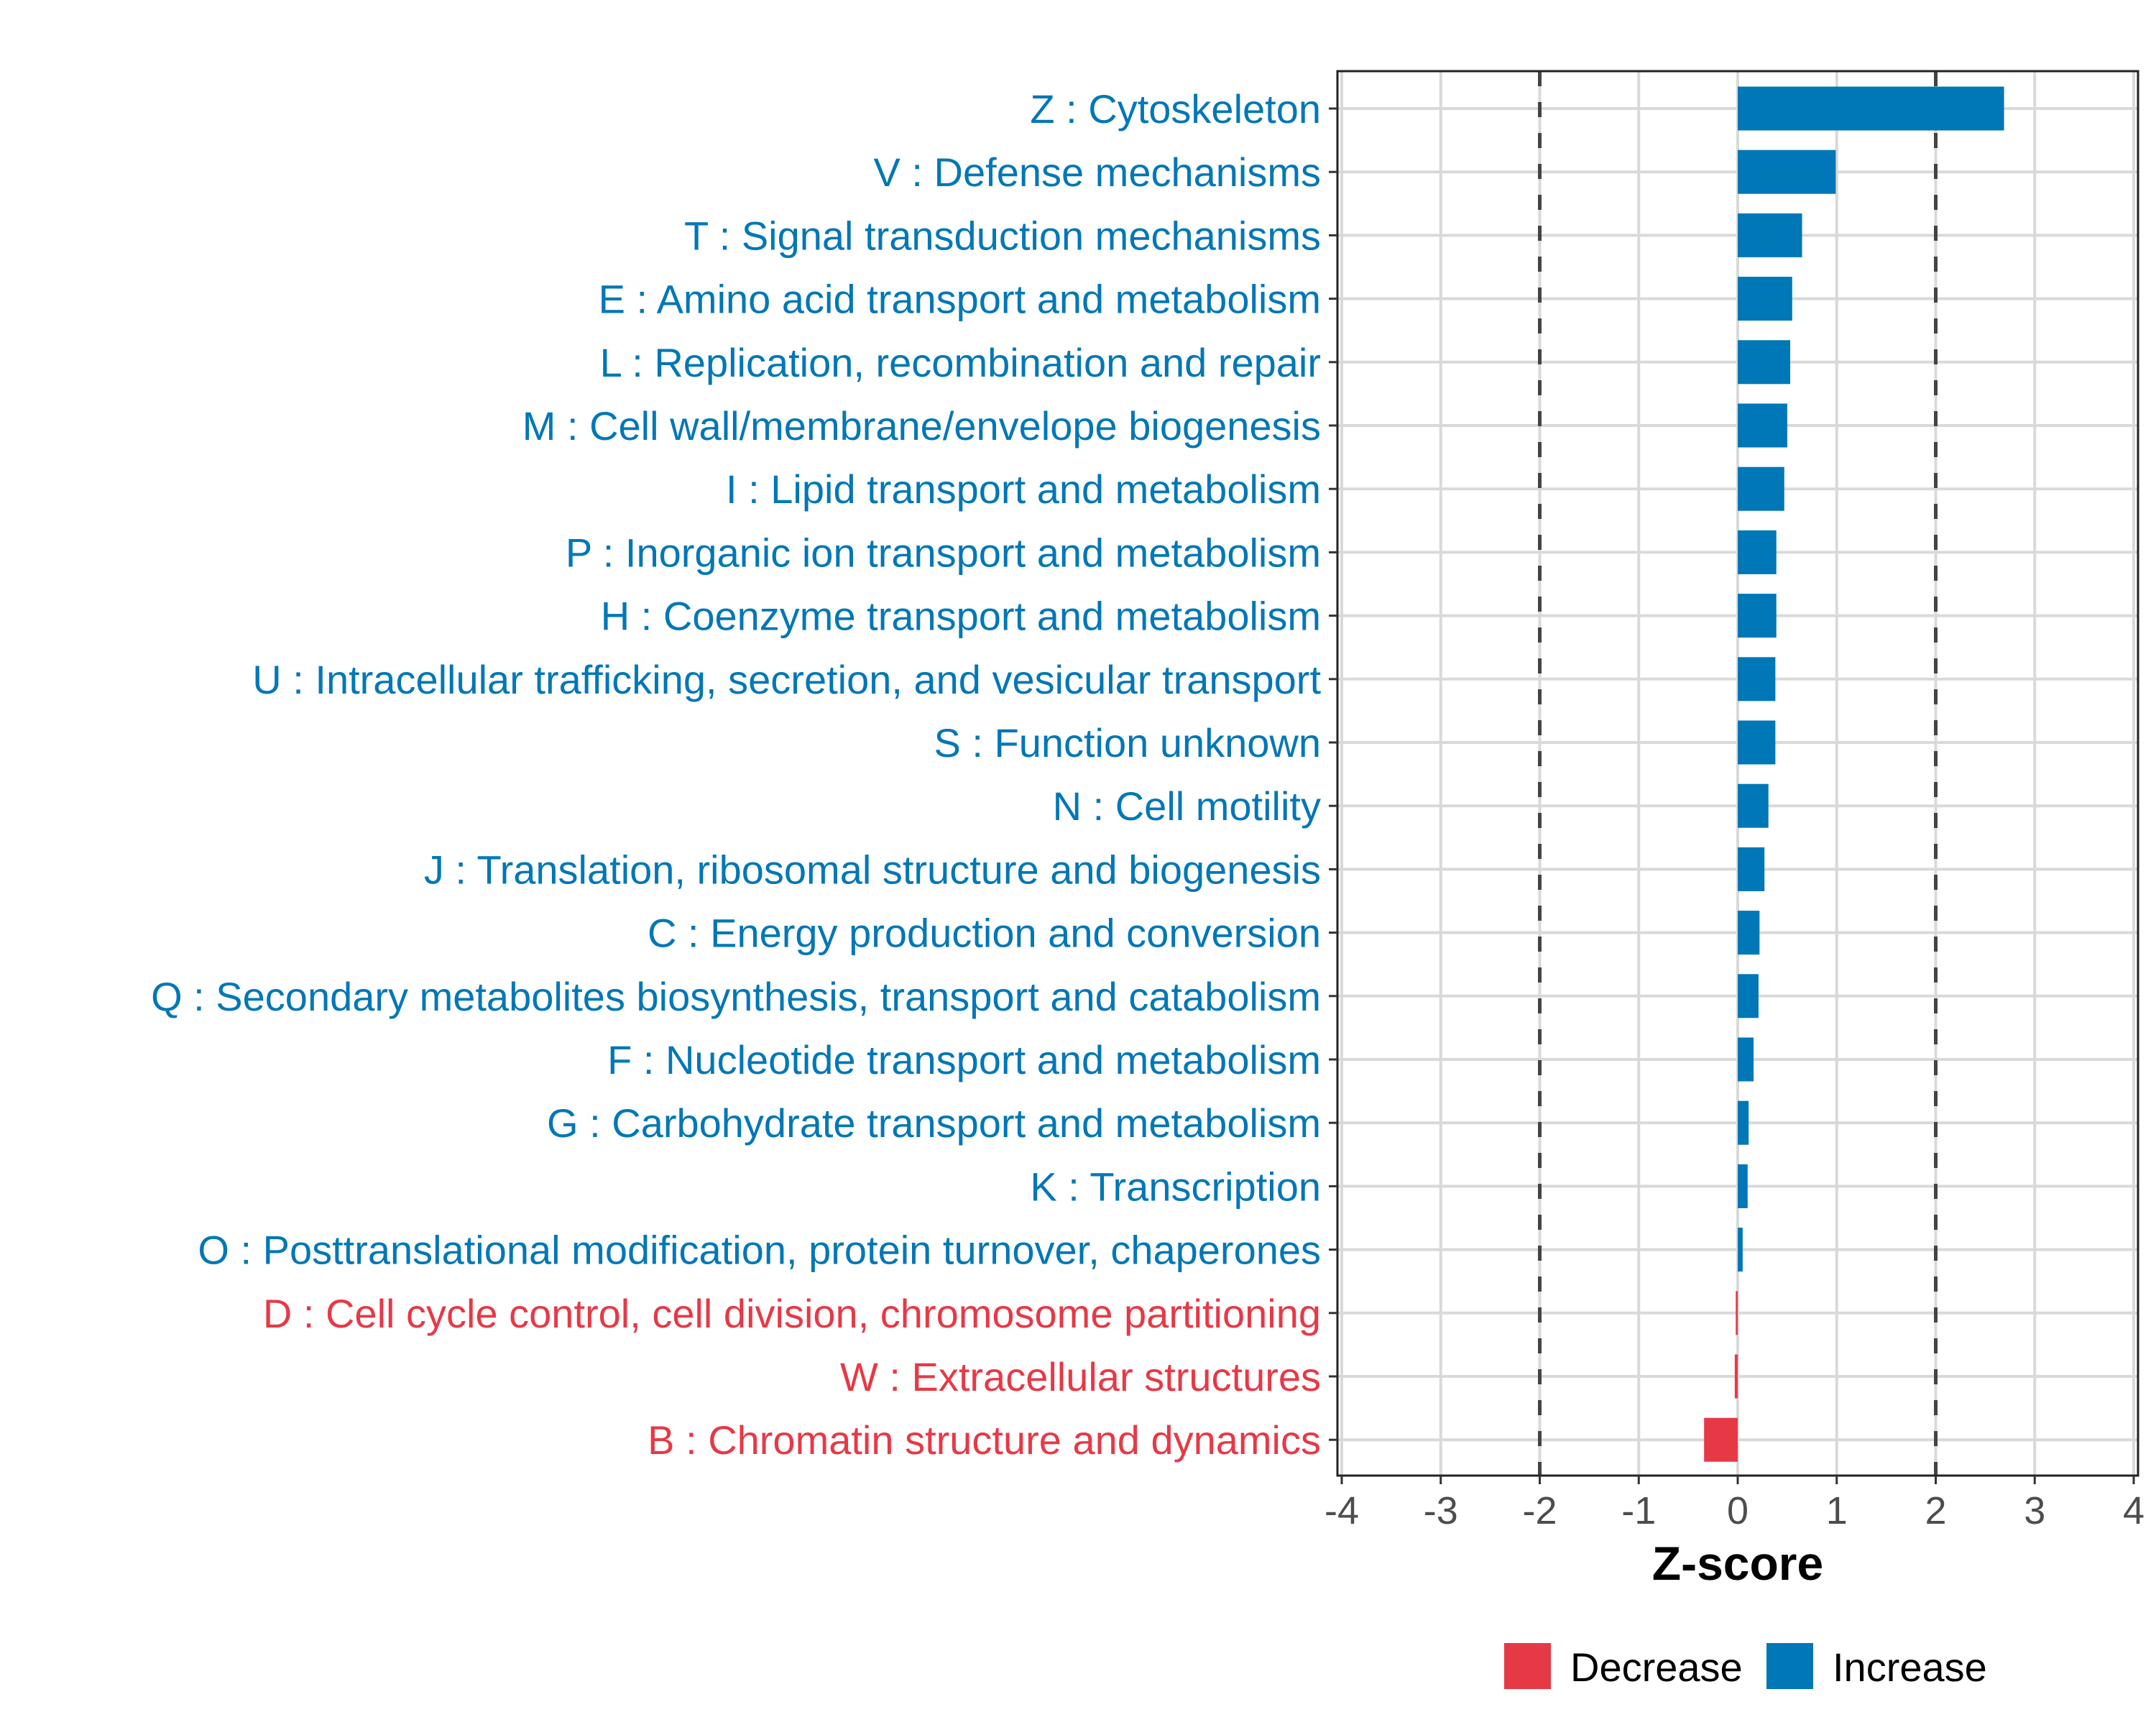 Image resolution: width=2156 pixels, height=1725 pixels. What do you see at coordinates (1638, 1510) in the screenshot?
I see `x-tick-label: -1` at bounding box center [1638, 1510].